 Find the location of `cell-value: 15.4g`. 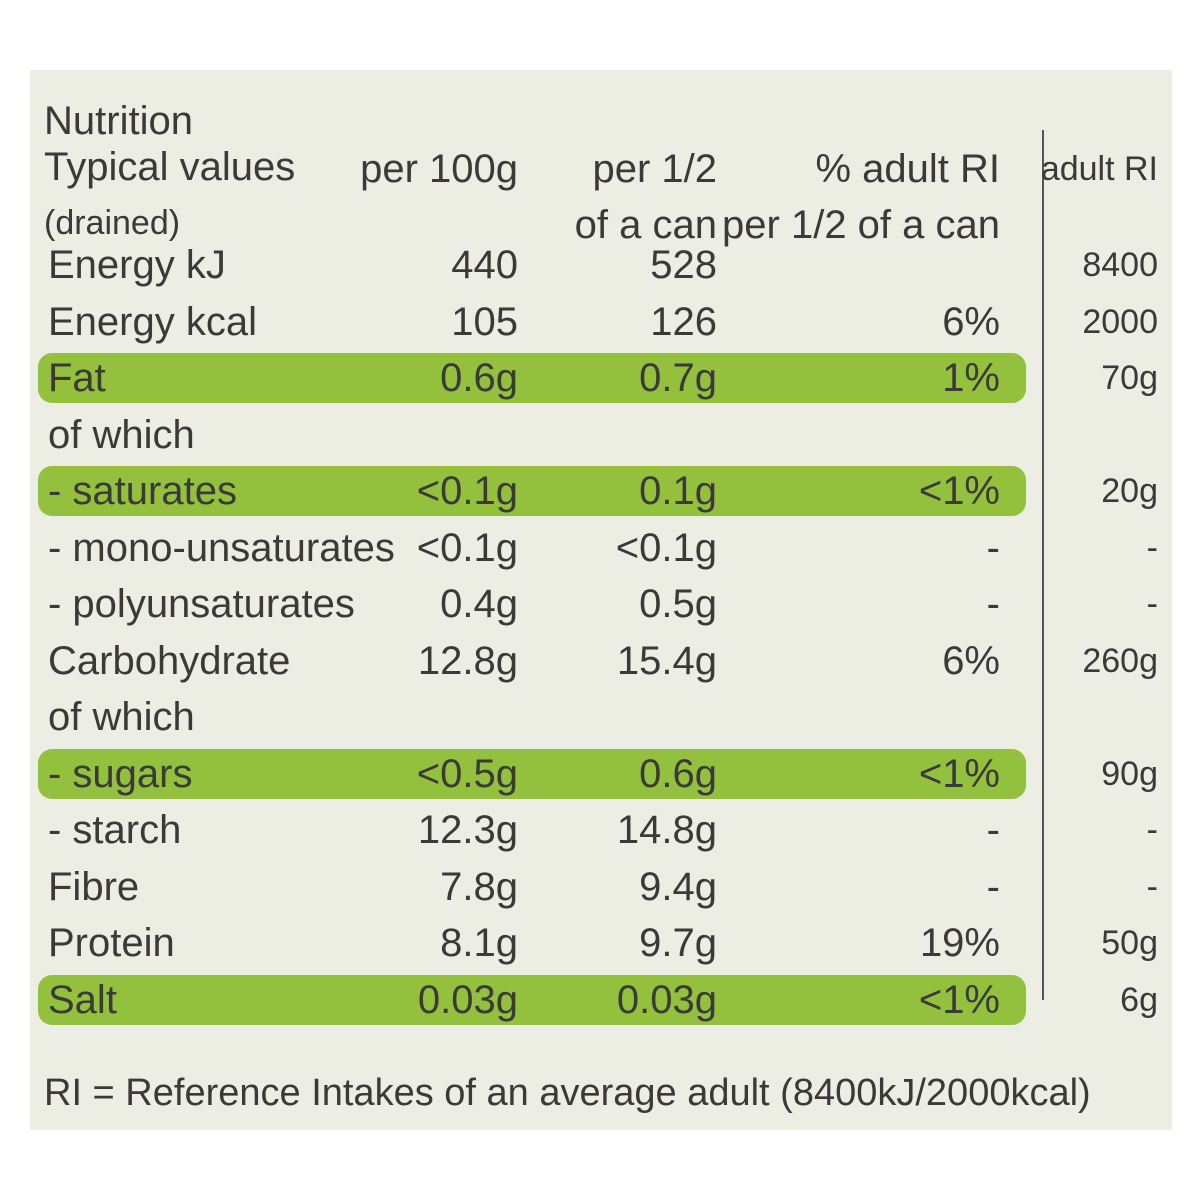

cell-value: 15.4g is located at coordinates (666, 660).